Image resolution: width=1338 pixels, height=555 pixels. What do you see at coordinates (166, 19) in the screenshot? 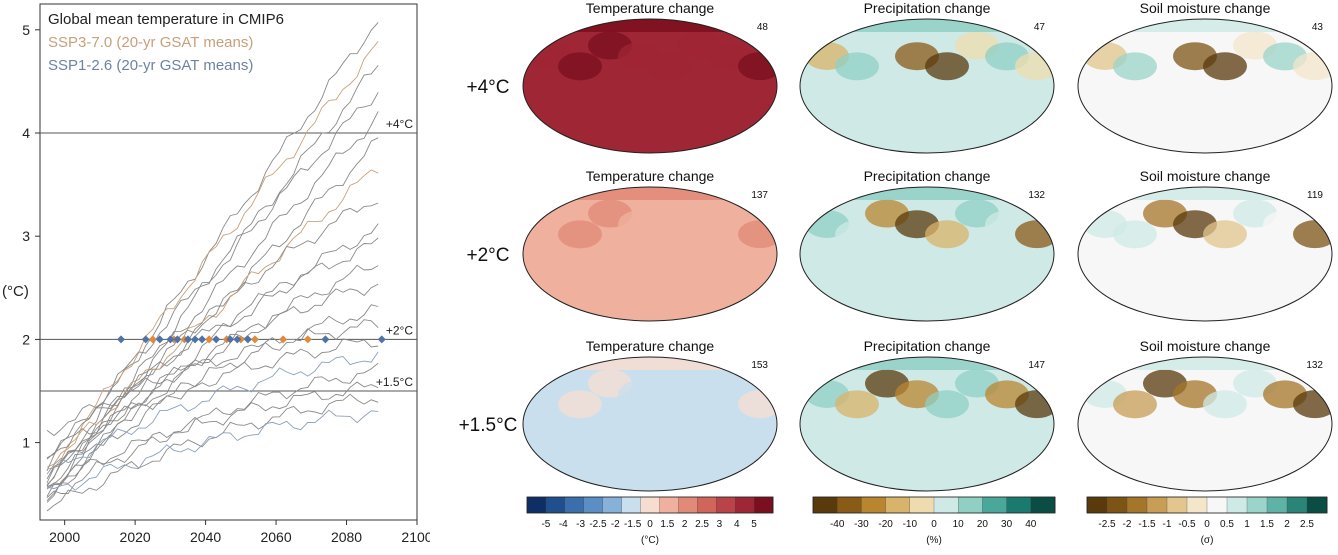
I see `chart-title: Global mean temperature in CMIP6` at bounding box center [166, 19].